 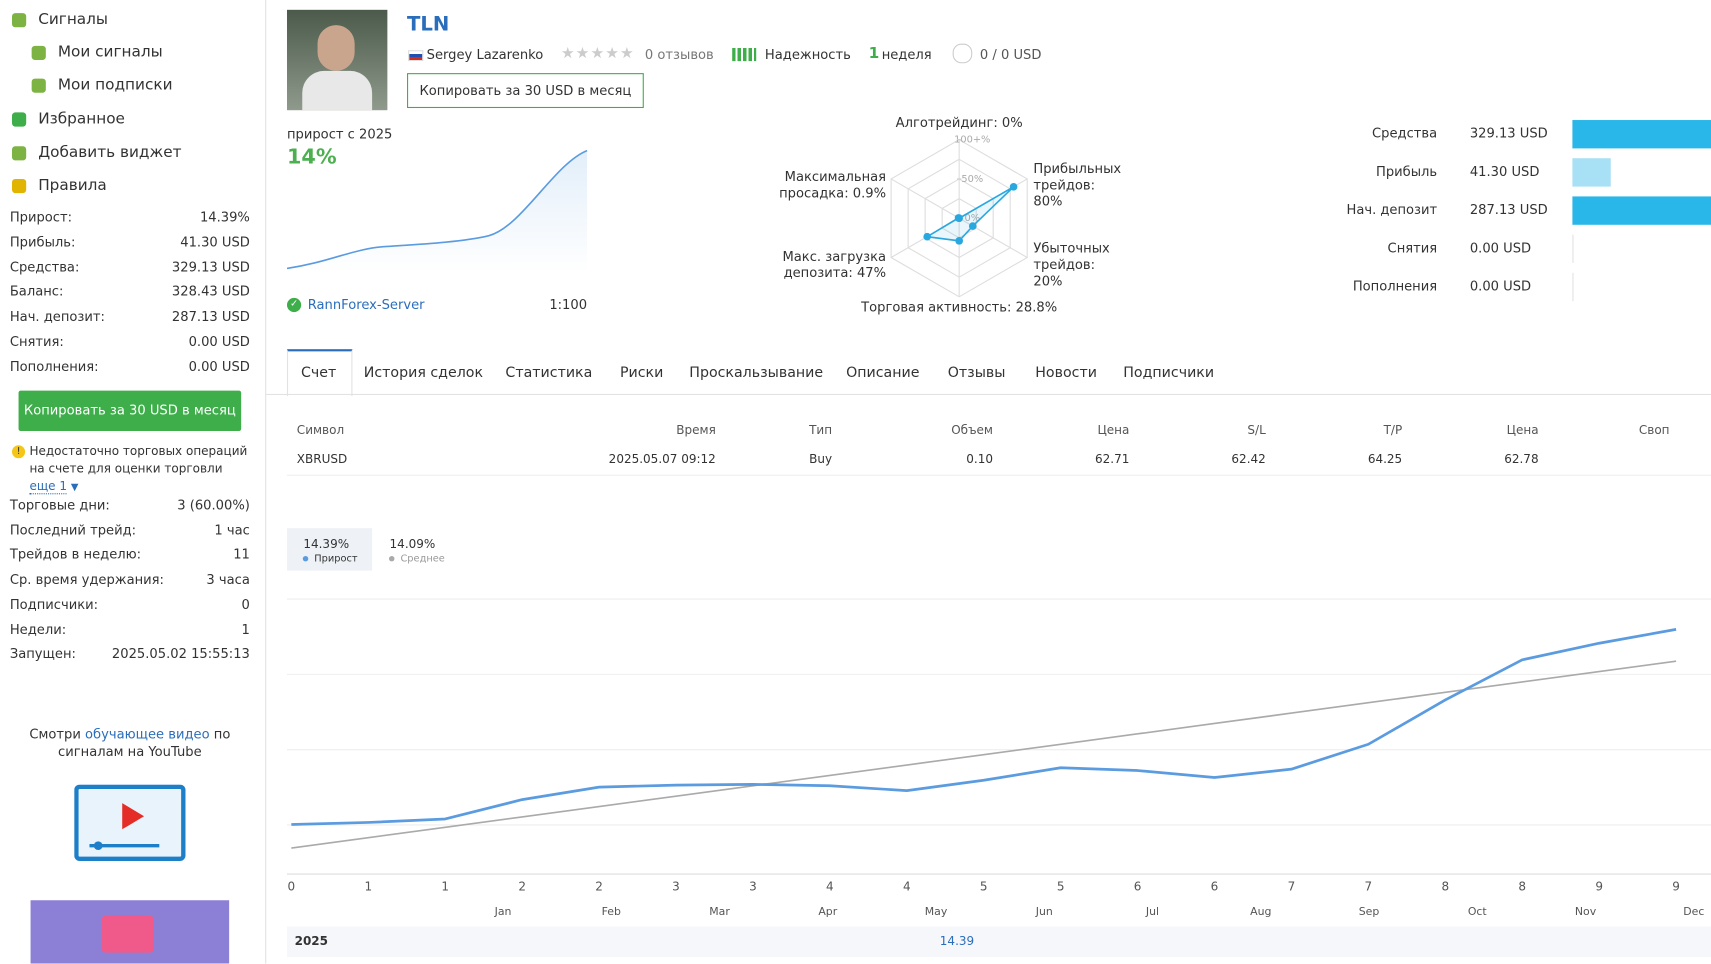 I want to click on legend-dot, so click(x=305, y=558).